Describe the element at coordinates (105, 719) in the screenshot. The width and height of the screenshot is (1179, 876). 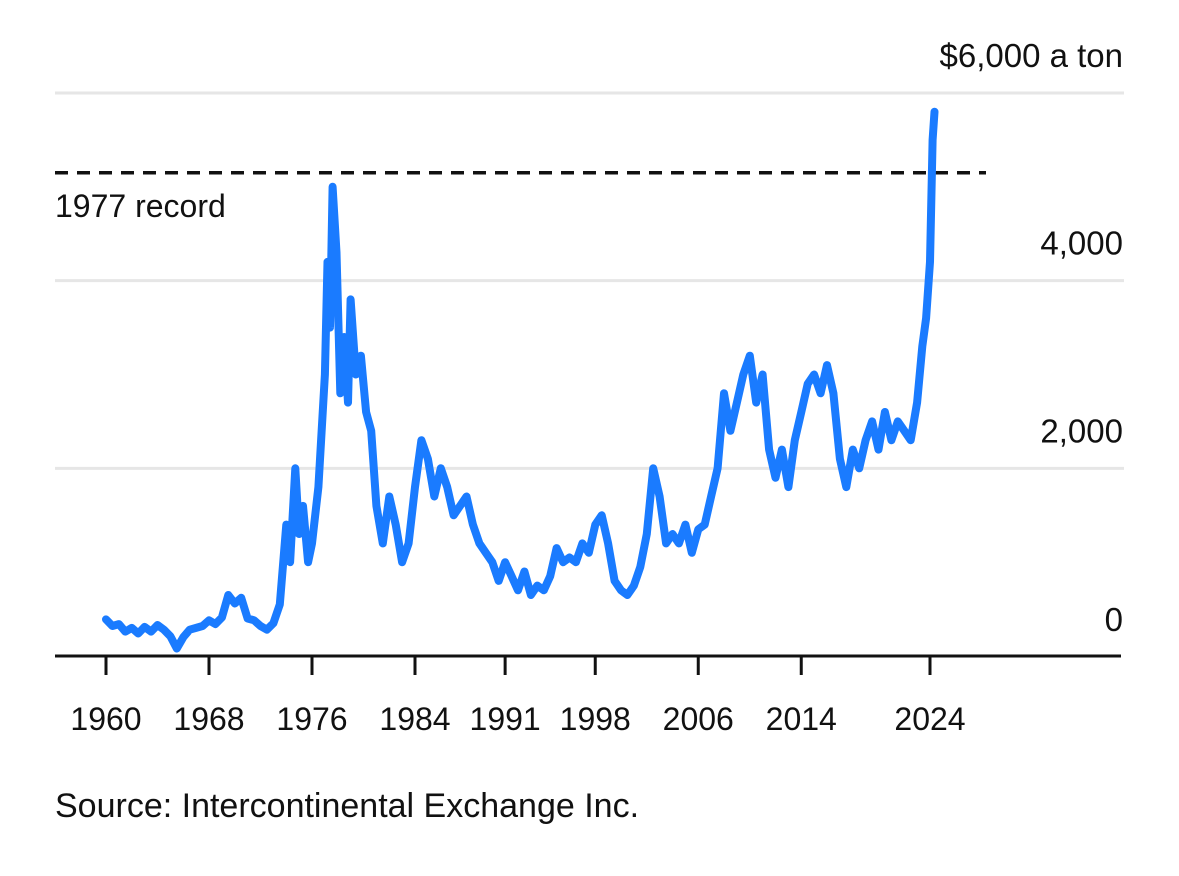
I see `x-tick-label: 1960` at that location.